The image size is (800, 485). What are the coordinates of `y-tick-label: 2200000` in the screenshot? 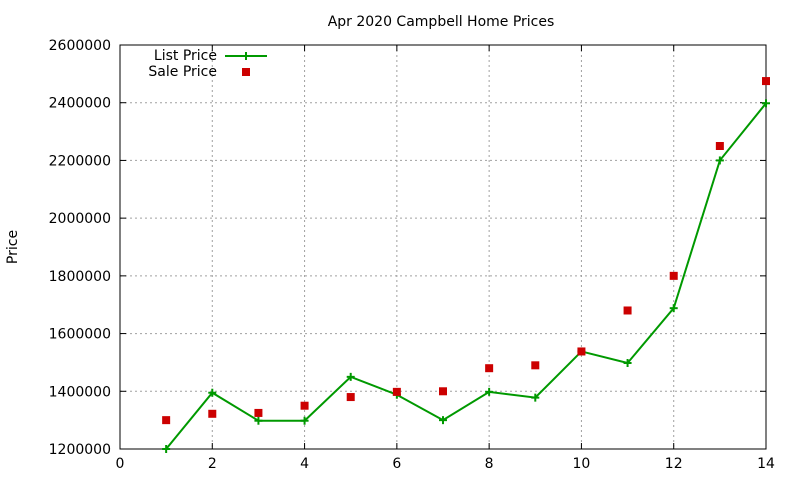 It's located at (80, 161).